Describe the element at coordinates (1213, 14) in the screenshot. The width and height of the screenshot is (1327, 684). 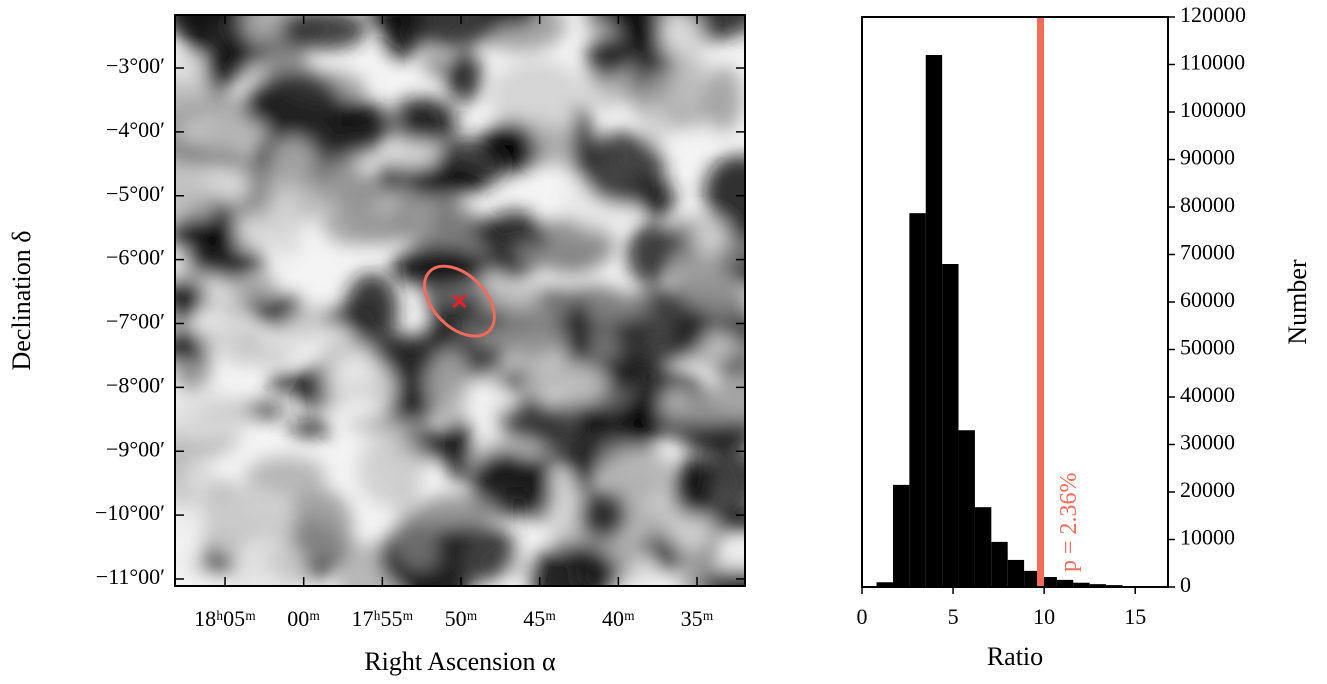
I see `y-tick-label: 120000` at that location.